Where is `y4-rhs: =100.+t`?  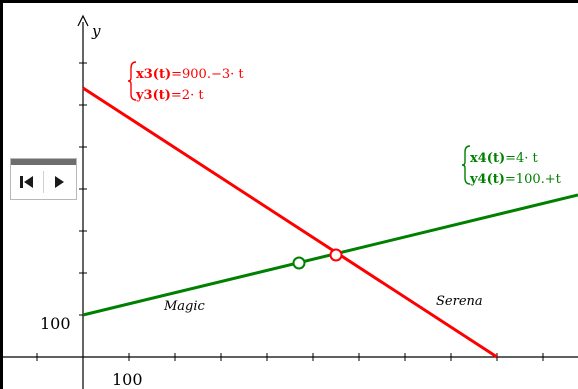 y4-rhs: =100.+t is located at coordinates (533, 179).